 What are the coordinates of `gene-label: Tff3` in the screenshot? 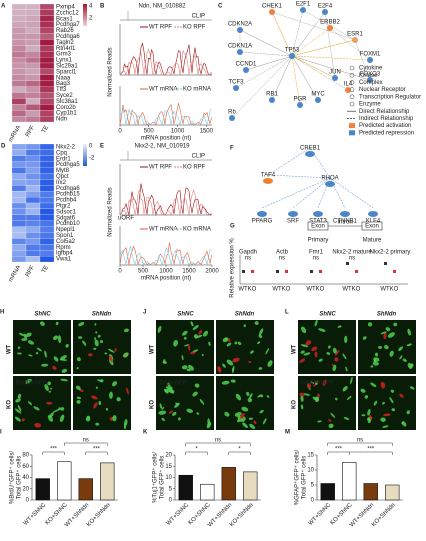 It's located at (61, 90).